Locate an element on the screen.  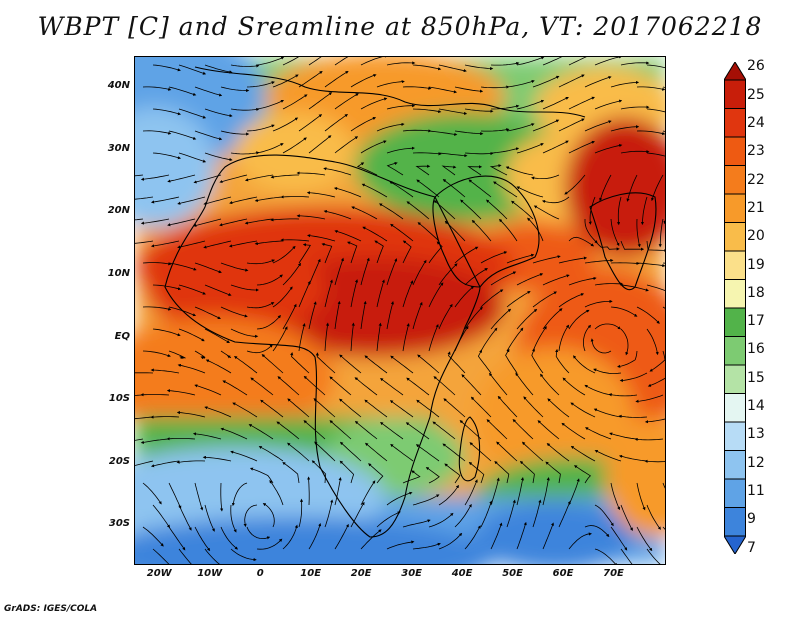
lon-tick-label: 10W is located at coordinates (210, 573).